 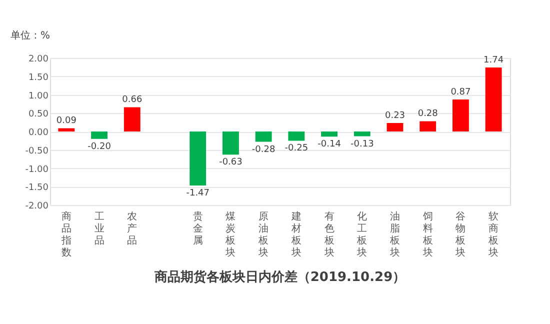 What do you see at coordinates (66, 234) in the screenshot?
I see `x-tick-label: 商品指数` at bounding box center [66, 234].